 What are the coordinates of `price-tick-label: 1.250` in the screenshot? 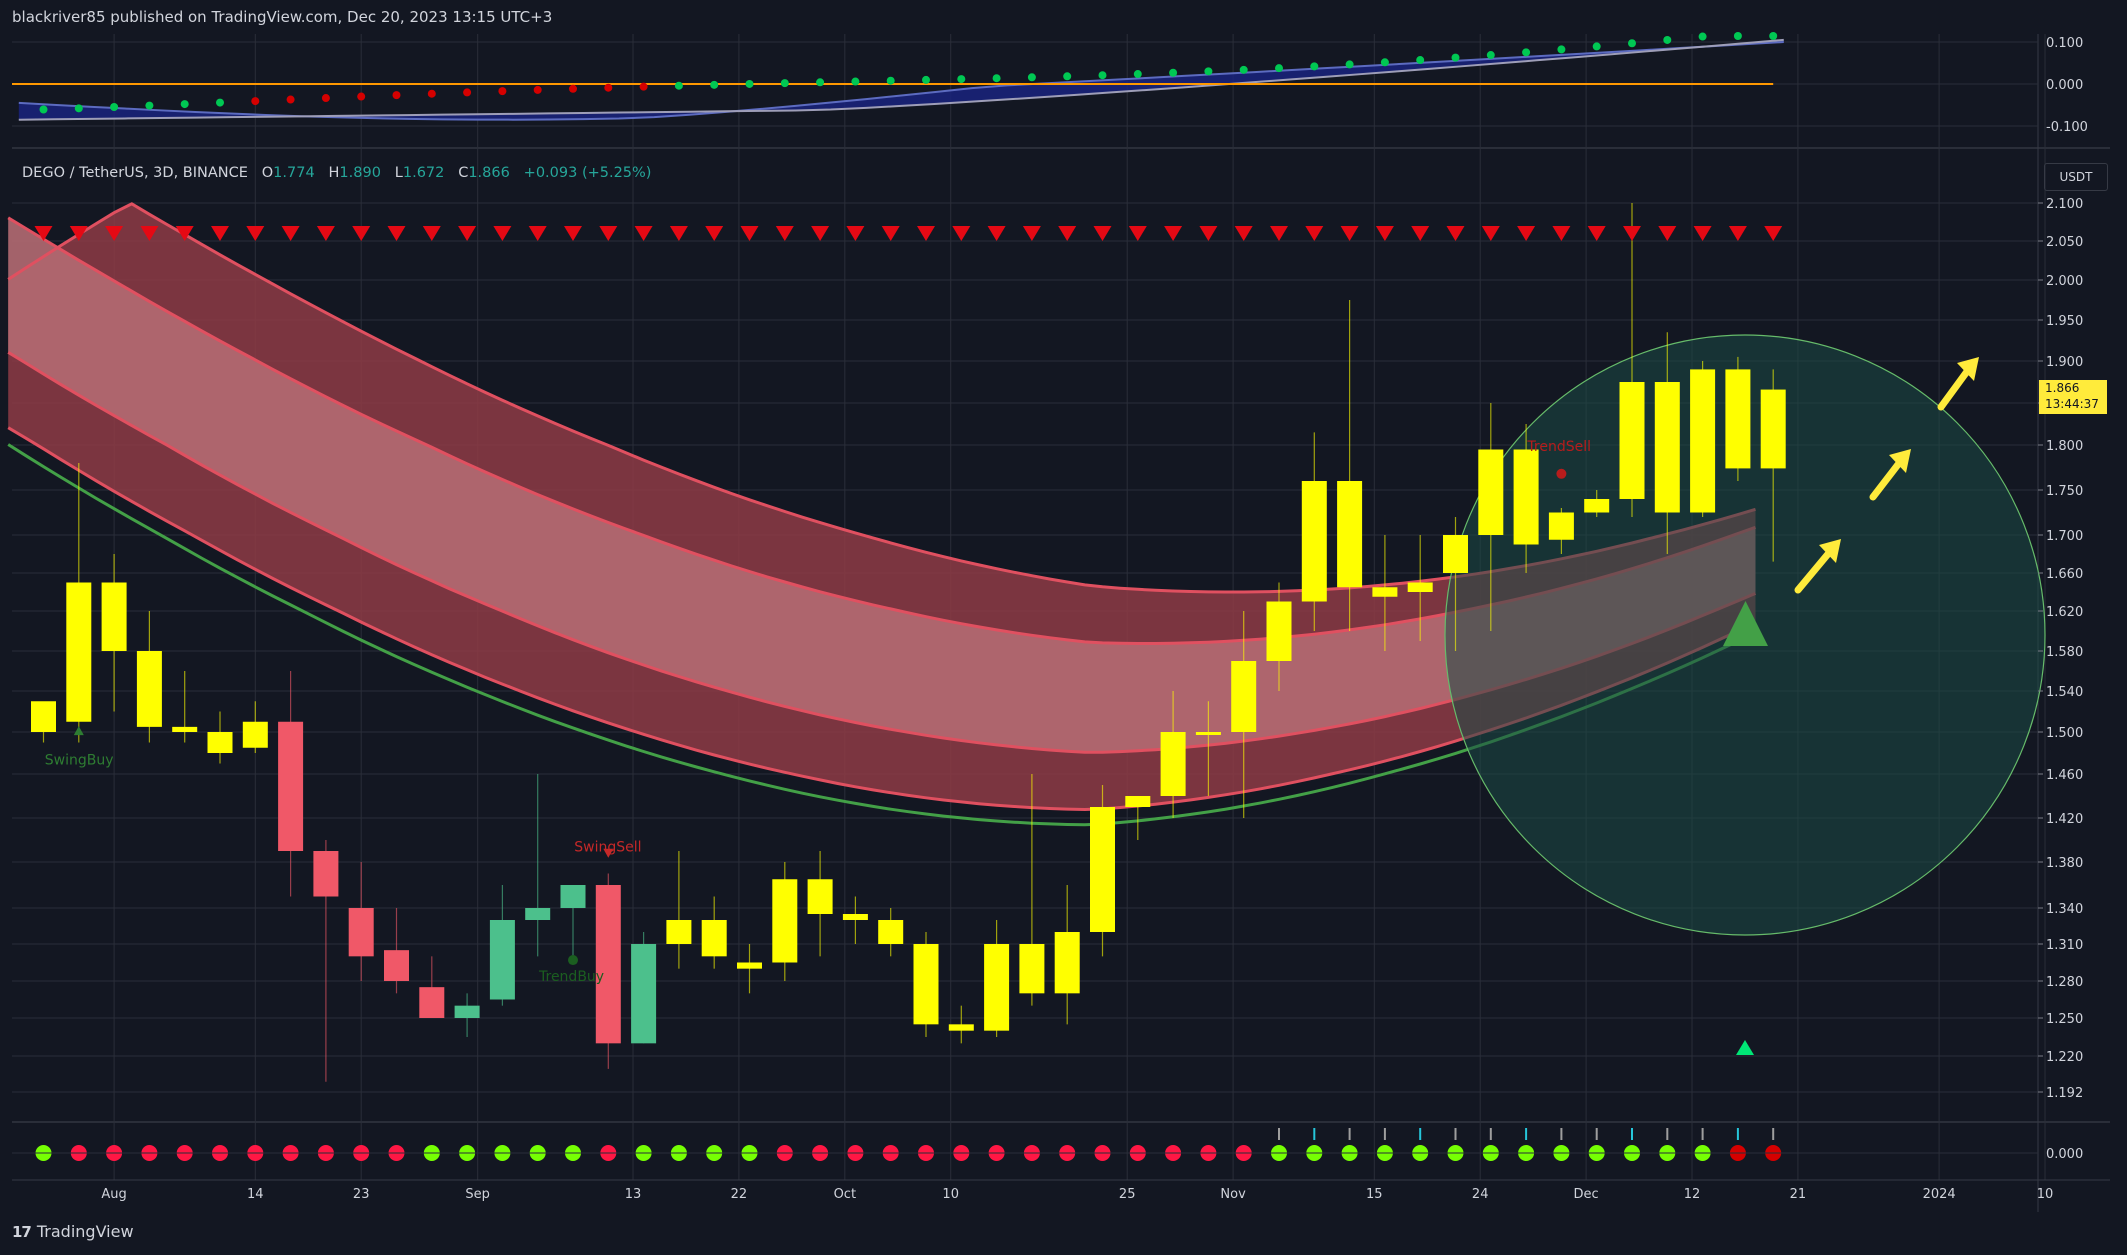 It's located at (2064, 1019).